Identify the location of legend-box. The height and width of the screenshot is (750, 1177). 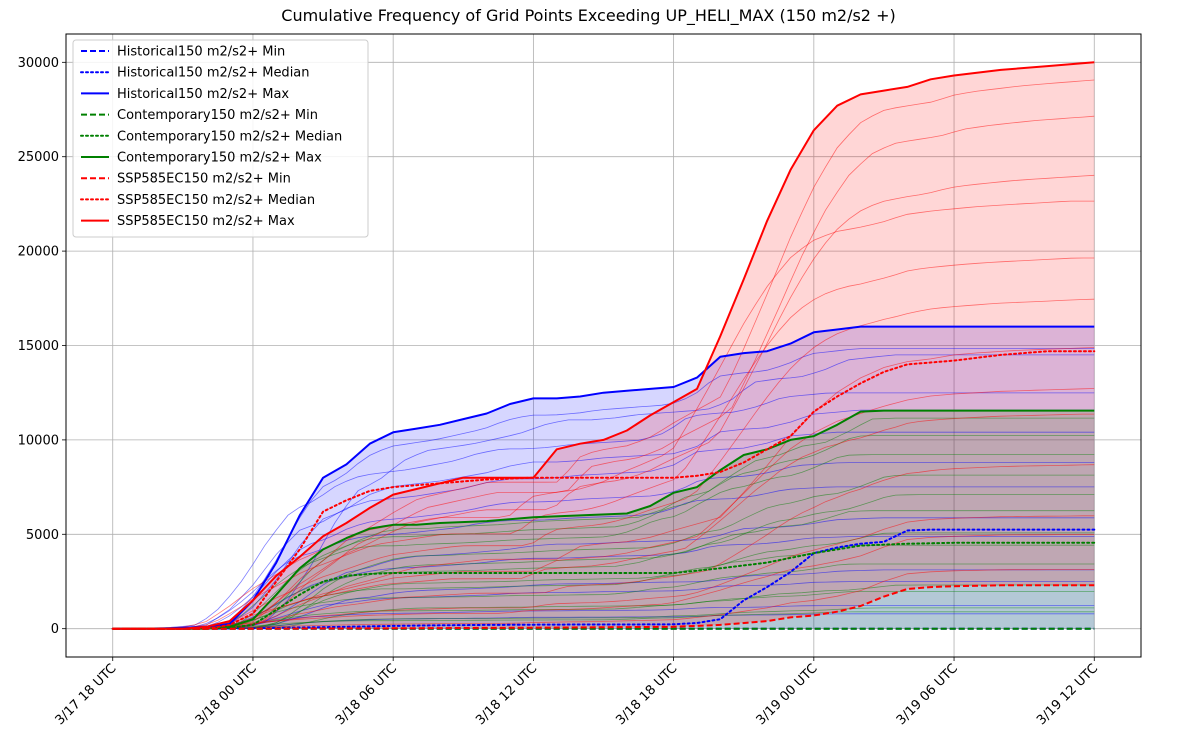
(220, 138).